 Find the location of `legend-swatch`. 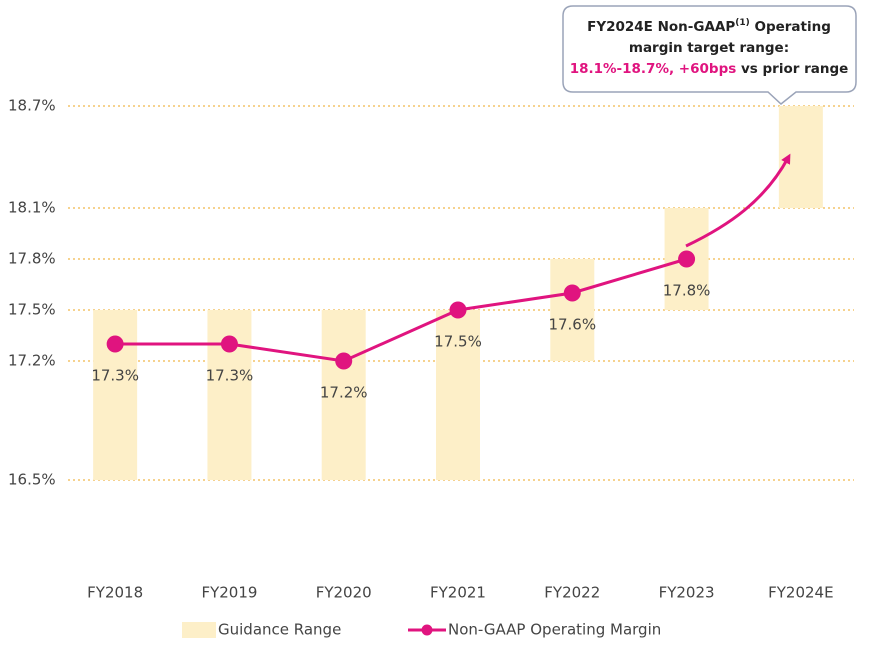

legend-swatch is located at coordinates (199, 630).